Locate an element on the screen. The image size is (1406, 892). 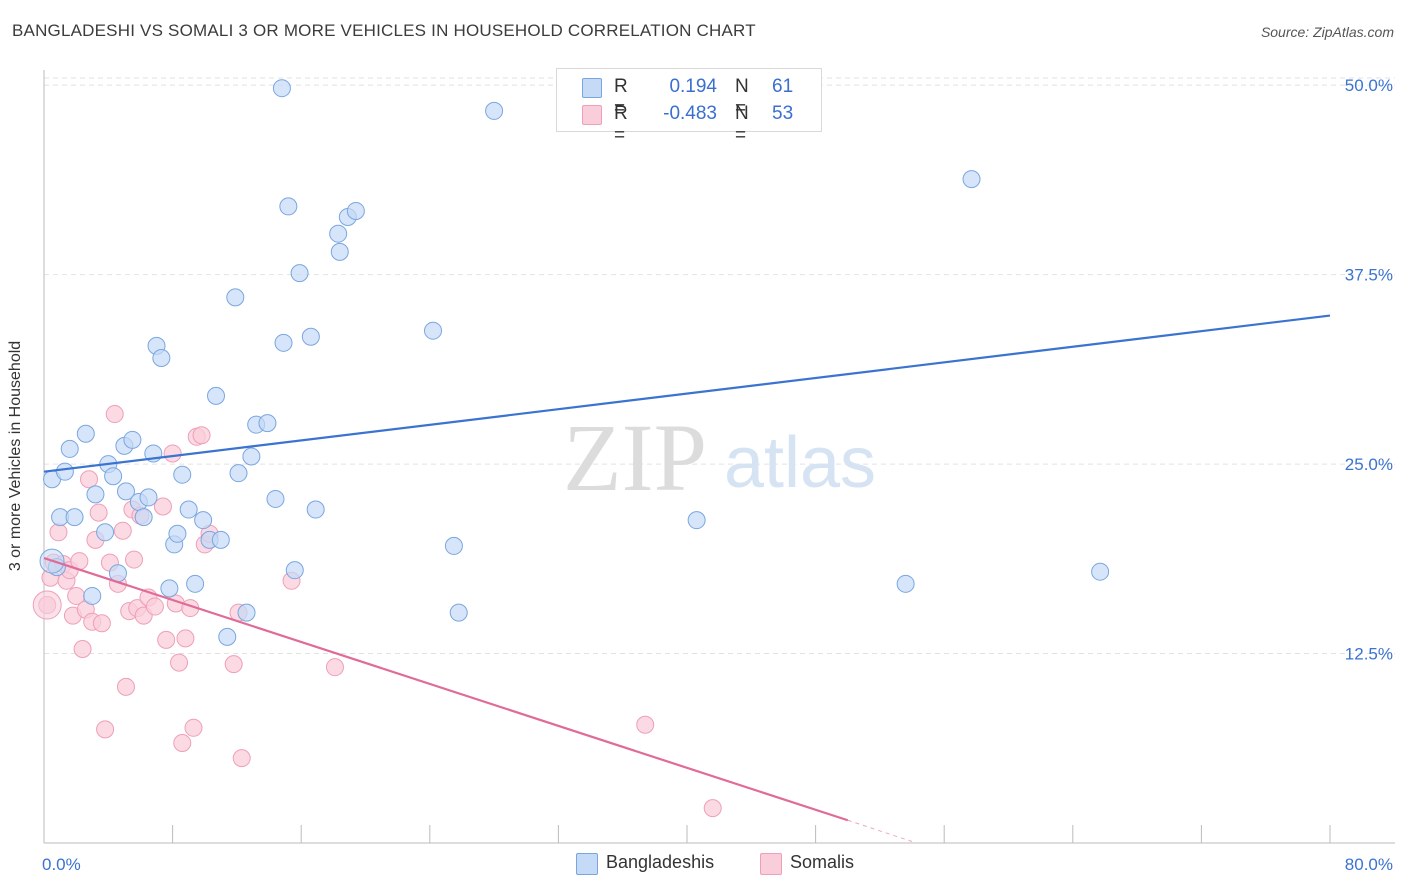
legend-r-value: -0.483 is located at coordinates (690, 113).